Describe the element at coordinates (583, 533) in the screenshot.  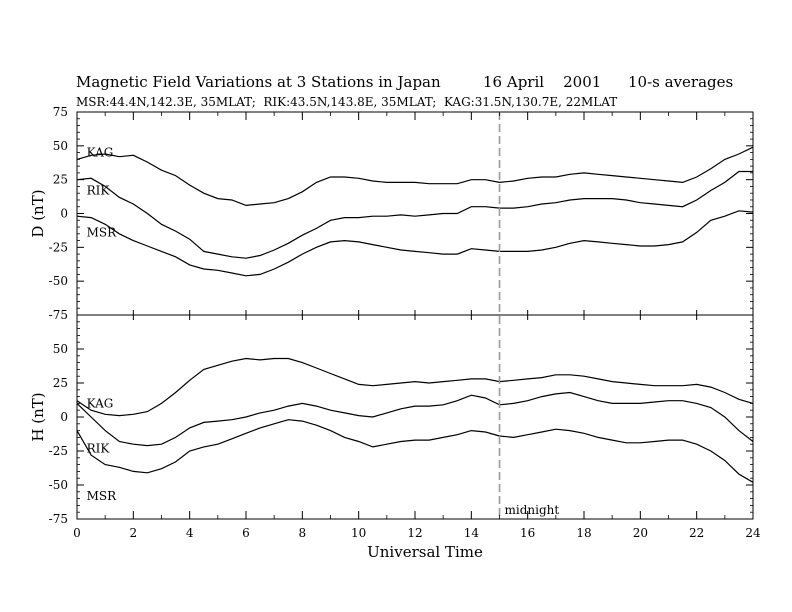
I see `x-tick-label: 18` at that location.